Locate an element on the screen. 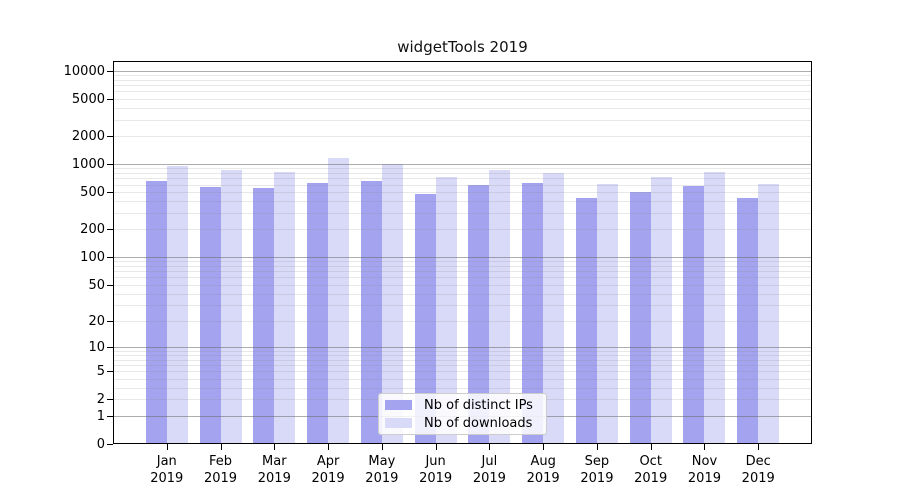 This screenshot has width=900, height=500. bar-nb-of-distinct-ips-feb is located at coordinates (210, 315).